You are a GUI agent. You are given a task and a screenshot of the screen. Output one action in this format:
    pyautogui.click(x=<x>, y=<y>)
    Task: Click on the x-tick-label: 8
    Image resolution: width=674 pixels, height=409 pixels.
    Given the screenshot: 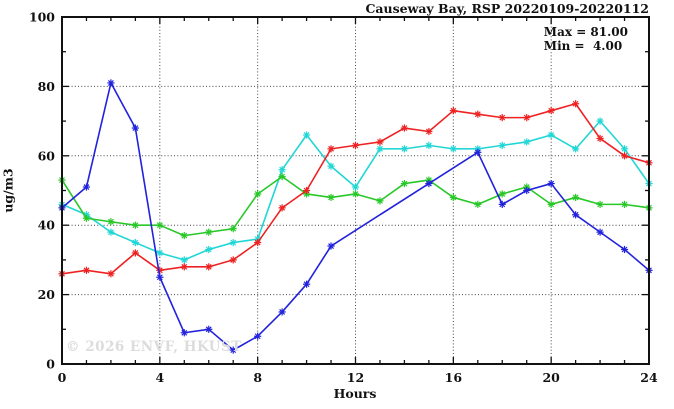 What is the action you would take?
    pyautogui.click(x=257, y=377)
    